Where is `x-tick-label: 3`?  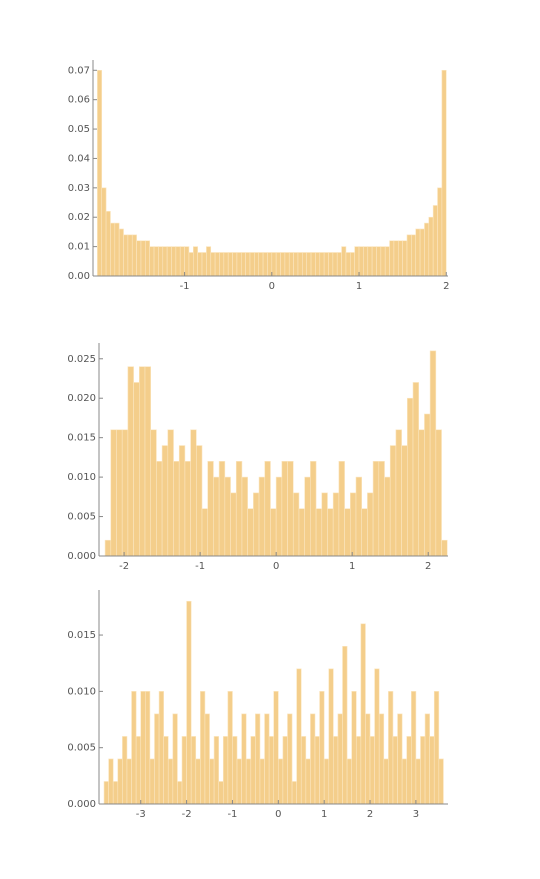
x-tick-label: 3 is located at coordinates (416, 814).